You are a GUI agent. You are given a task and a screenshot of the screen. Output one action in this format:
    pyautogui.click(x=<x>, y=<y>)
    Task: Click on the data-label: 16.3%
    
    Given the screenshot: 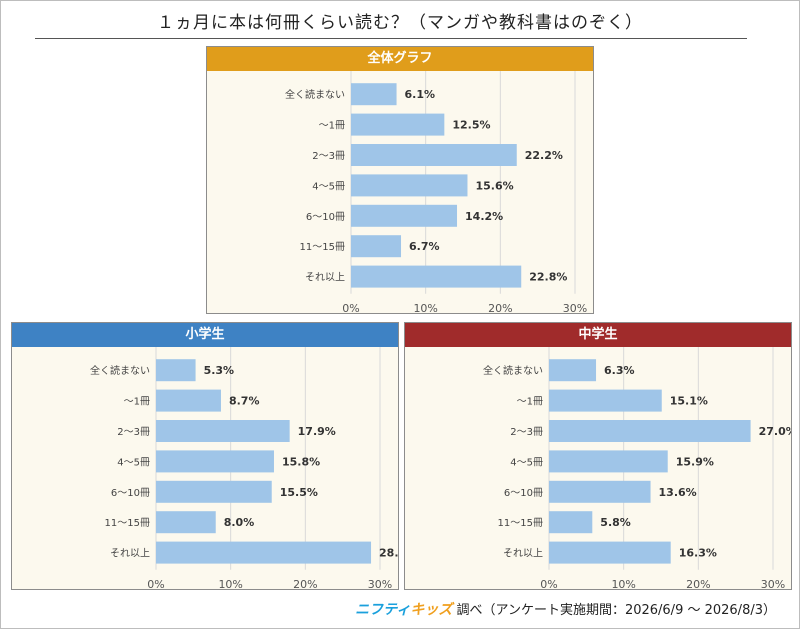 What is the action you would take?
    pyautogui.click(x=698, y=553)
    